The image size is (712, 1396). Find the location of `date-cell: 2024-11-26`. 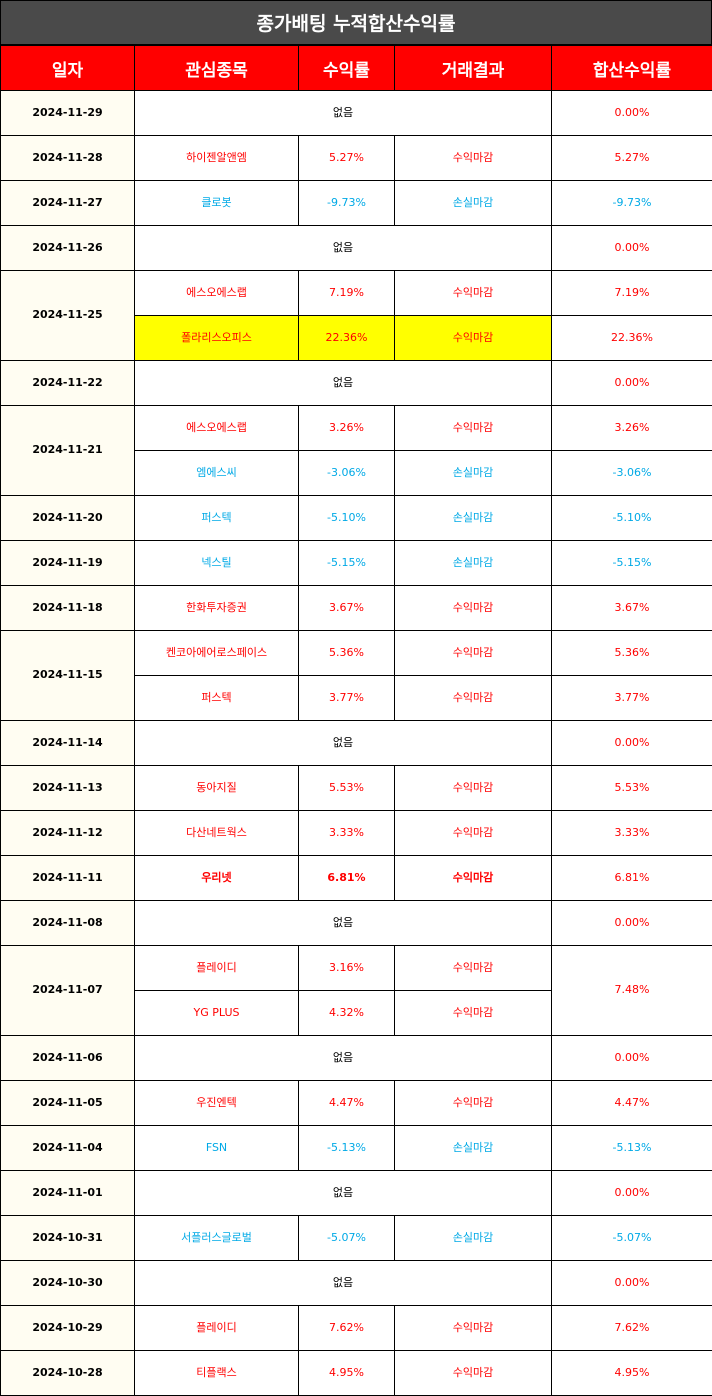

date-cell: 2024-11-26 is located at coordinates (67, 248).